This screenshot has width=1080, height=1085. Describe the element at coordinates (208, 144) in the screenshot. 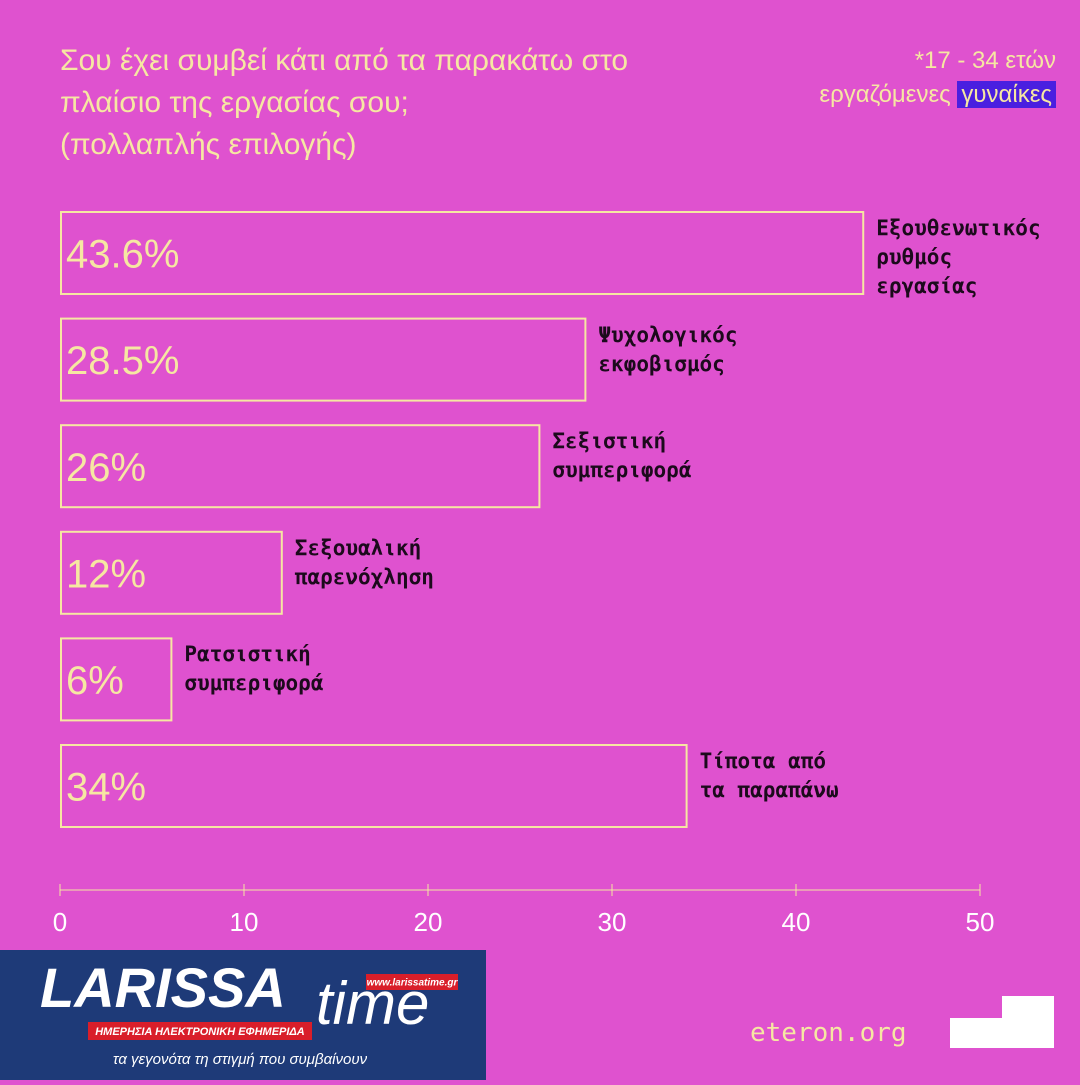

I see `chart-subtitle: (πολλαπλής επιλογής)` at that location.